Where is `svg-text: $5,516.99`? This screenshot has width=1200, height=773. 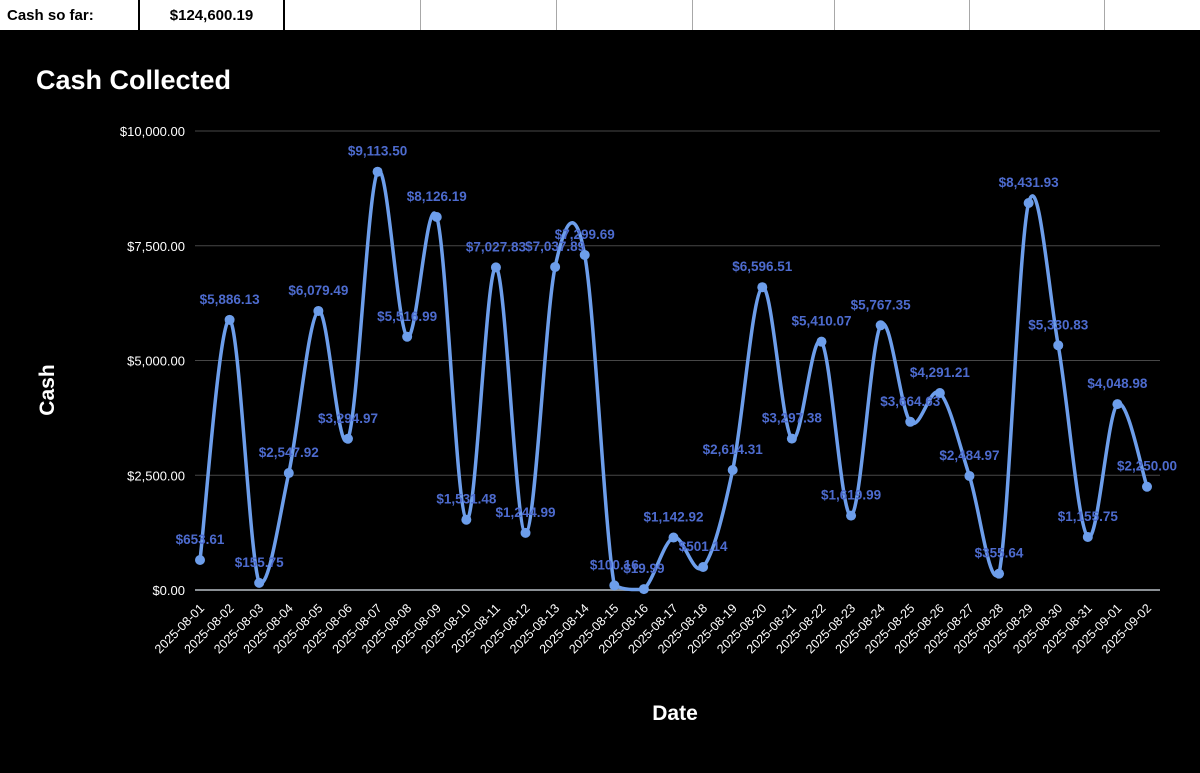
svg-text: $5,516.99 is located at coordinates (407, 316).